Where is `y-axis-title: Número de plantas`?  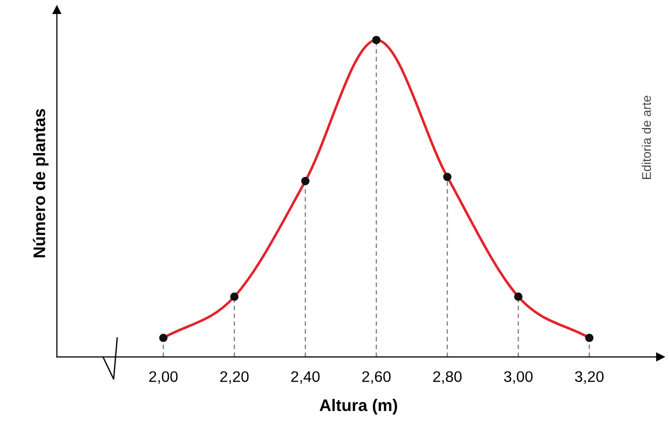 y-axis-title: Número de plantas is located at coordinates (40, 183).